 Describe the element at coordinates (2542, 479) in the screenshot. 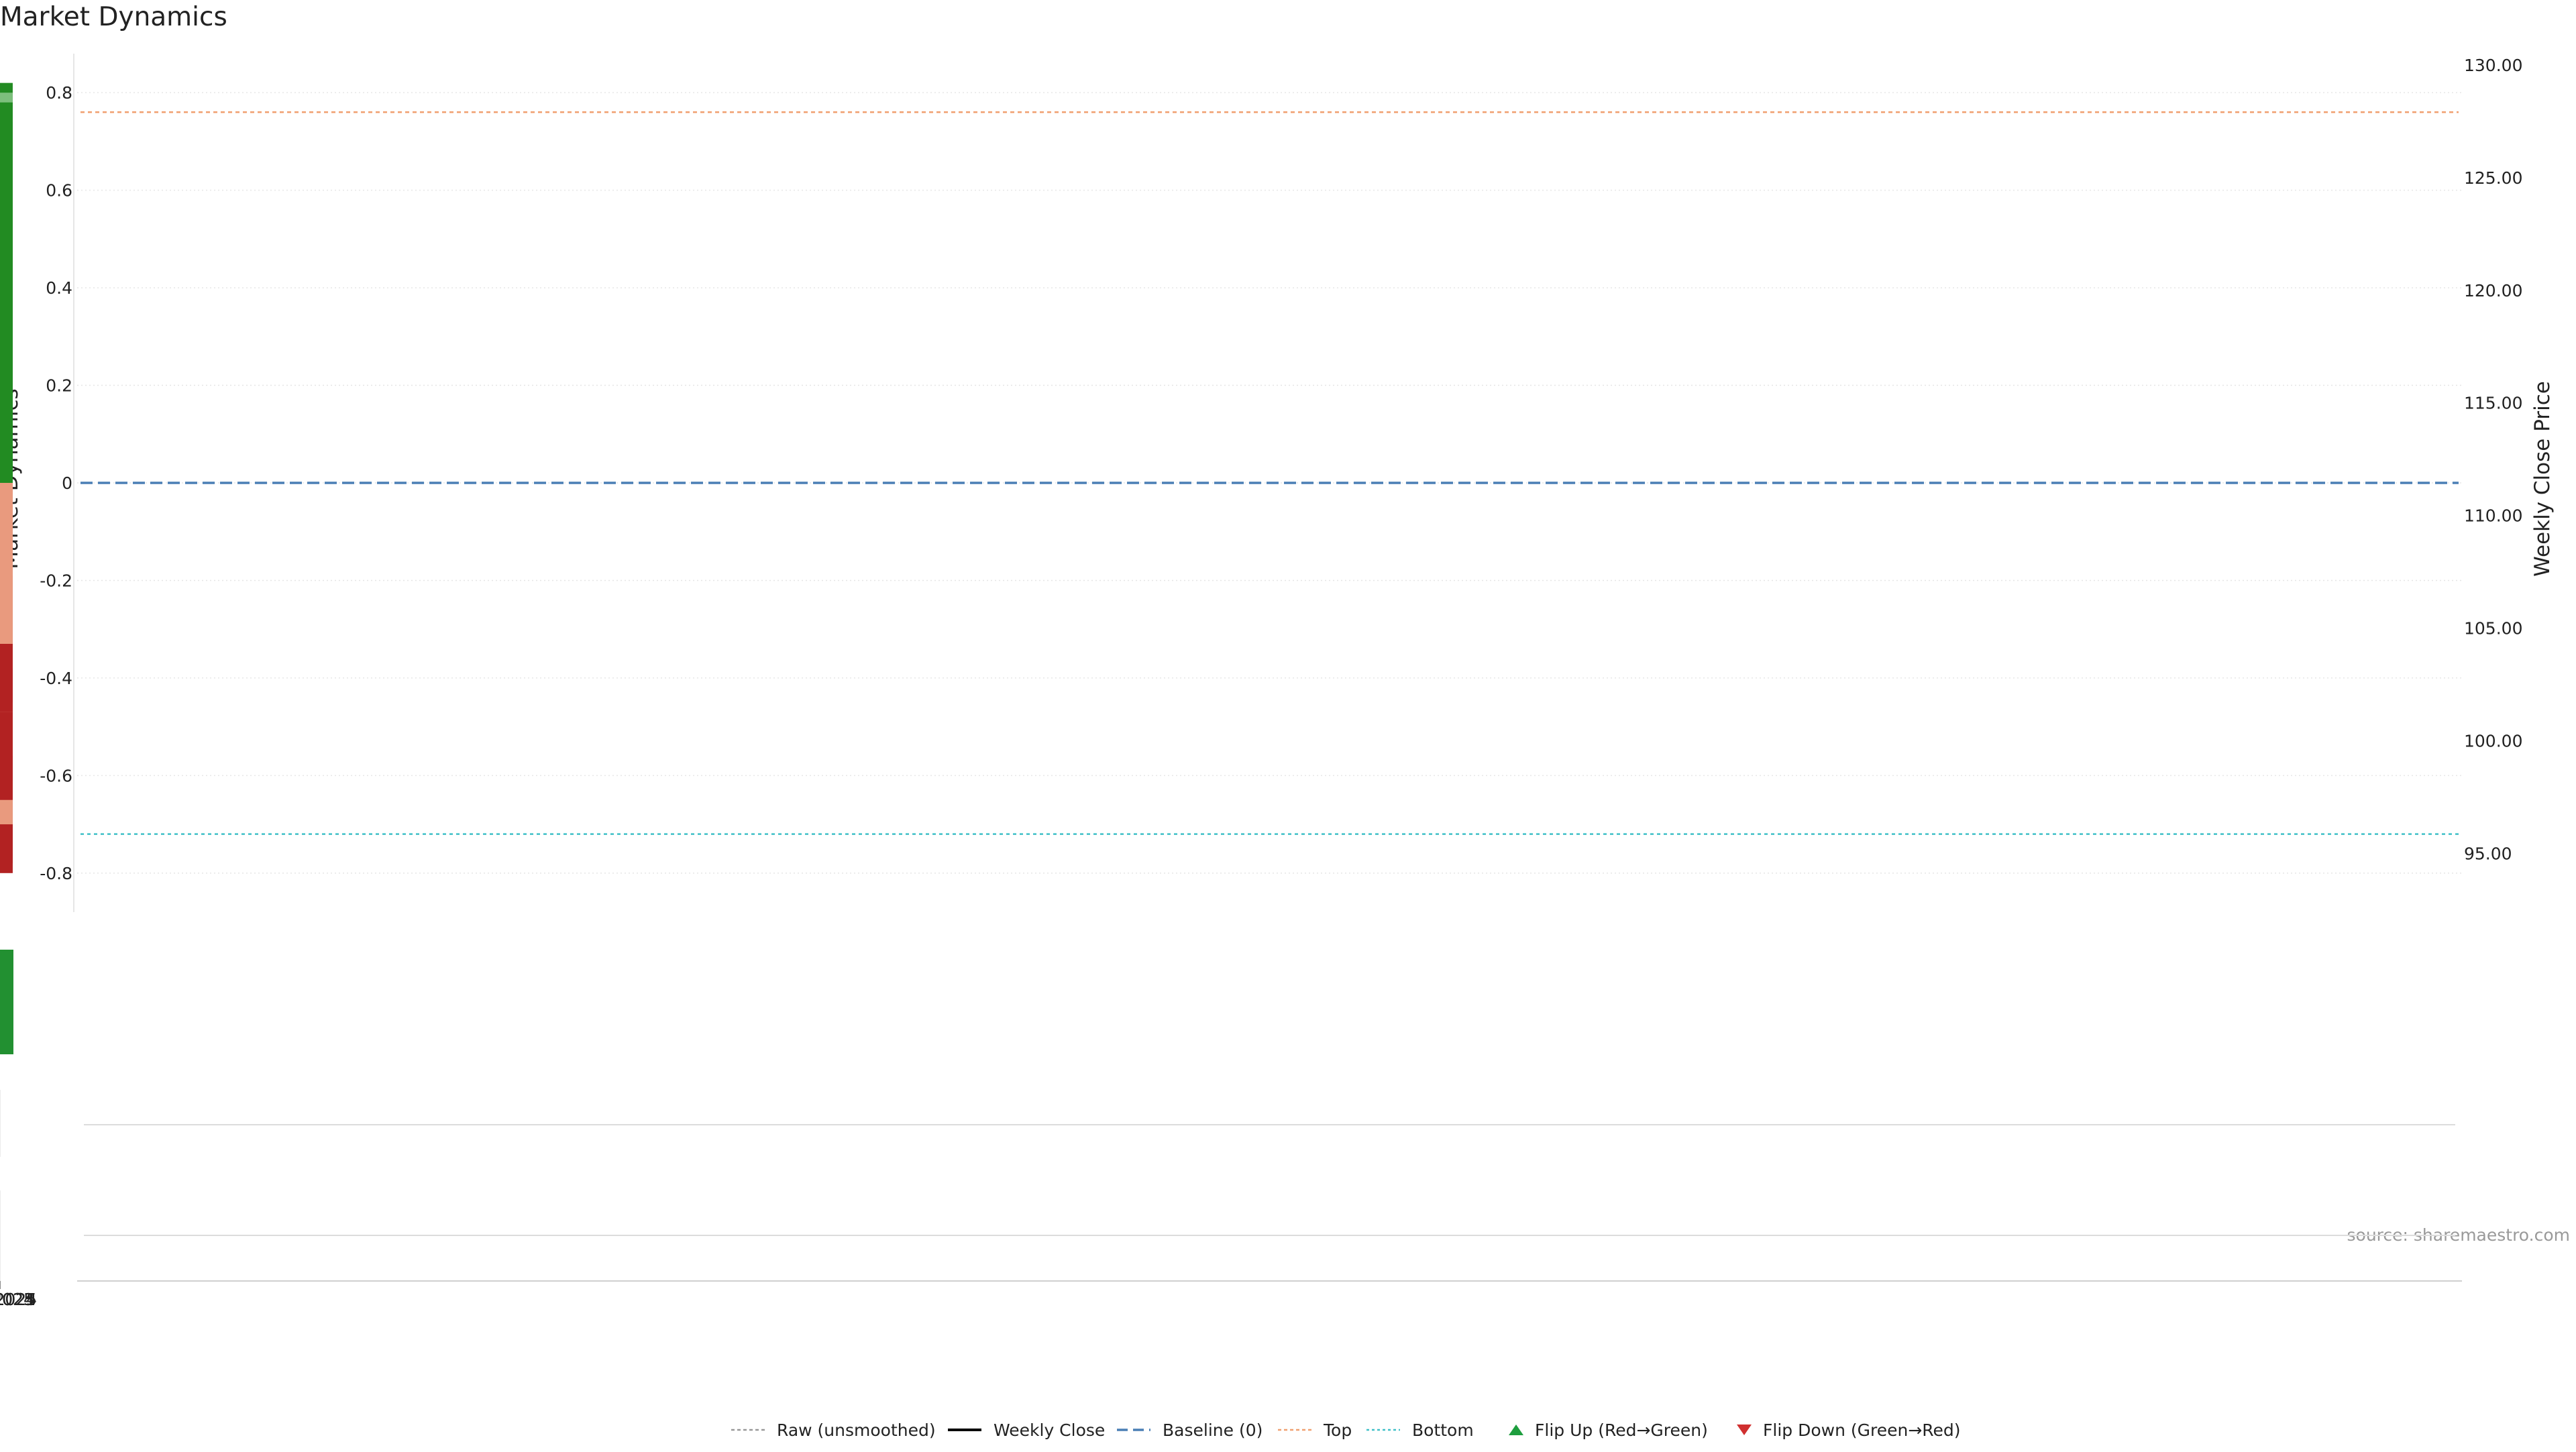

I see `y2-axis-label: Weekly Close Price` at that location.